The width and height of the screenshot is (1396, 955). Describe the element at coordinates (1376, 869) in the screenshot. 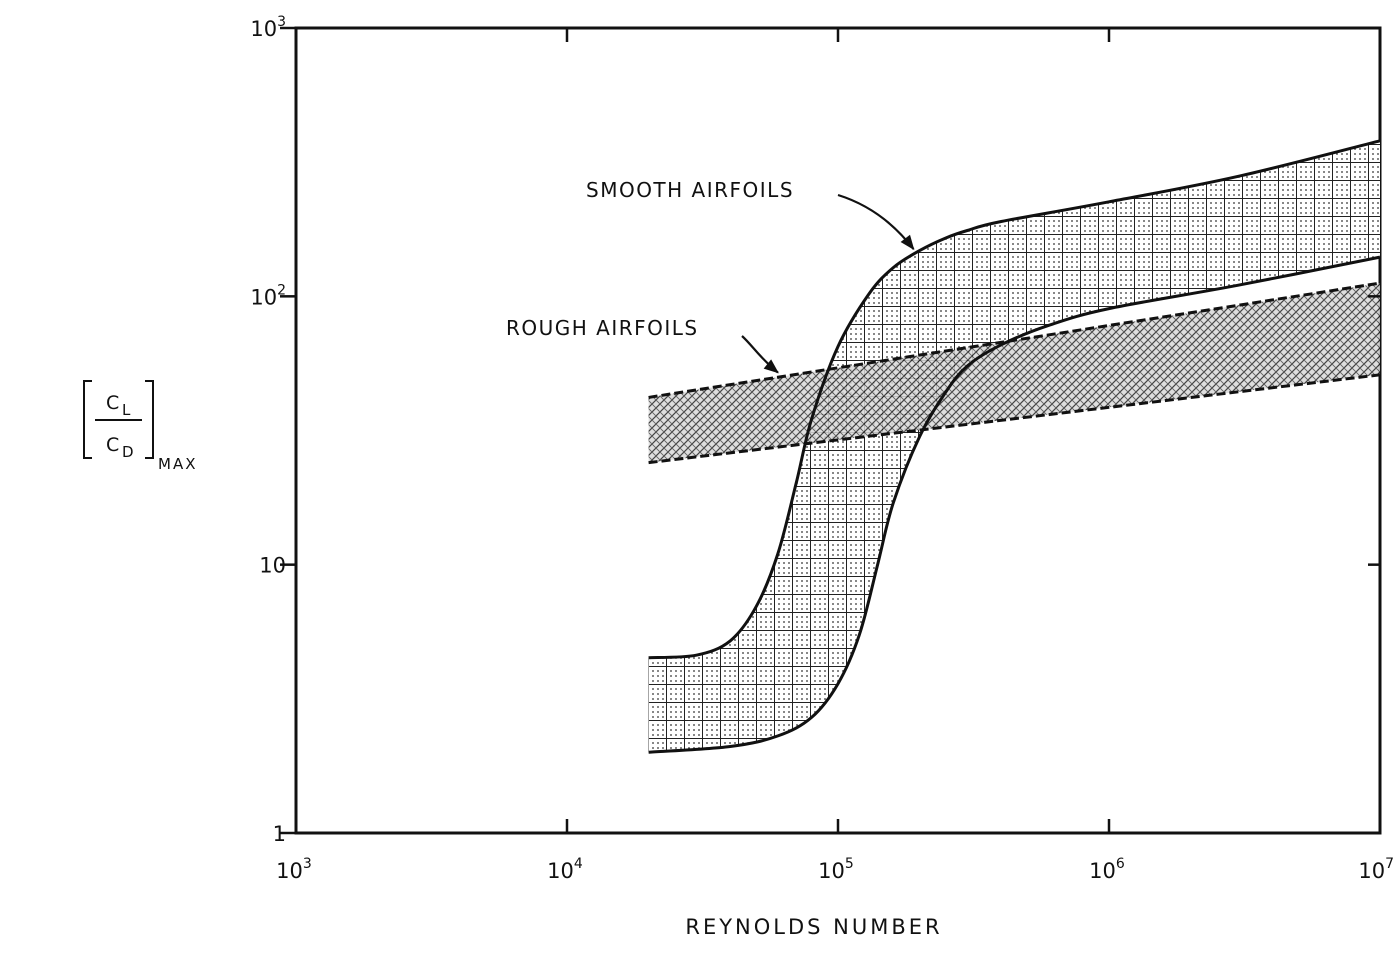

I see `x-tick-label: 10⁷` at that location.